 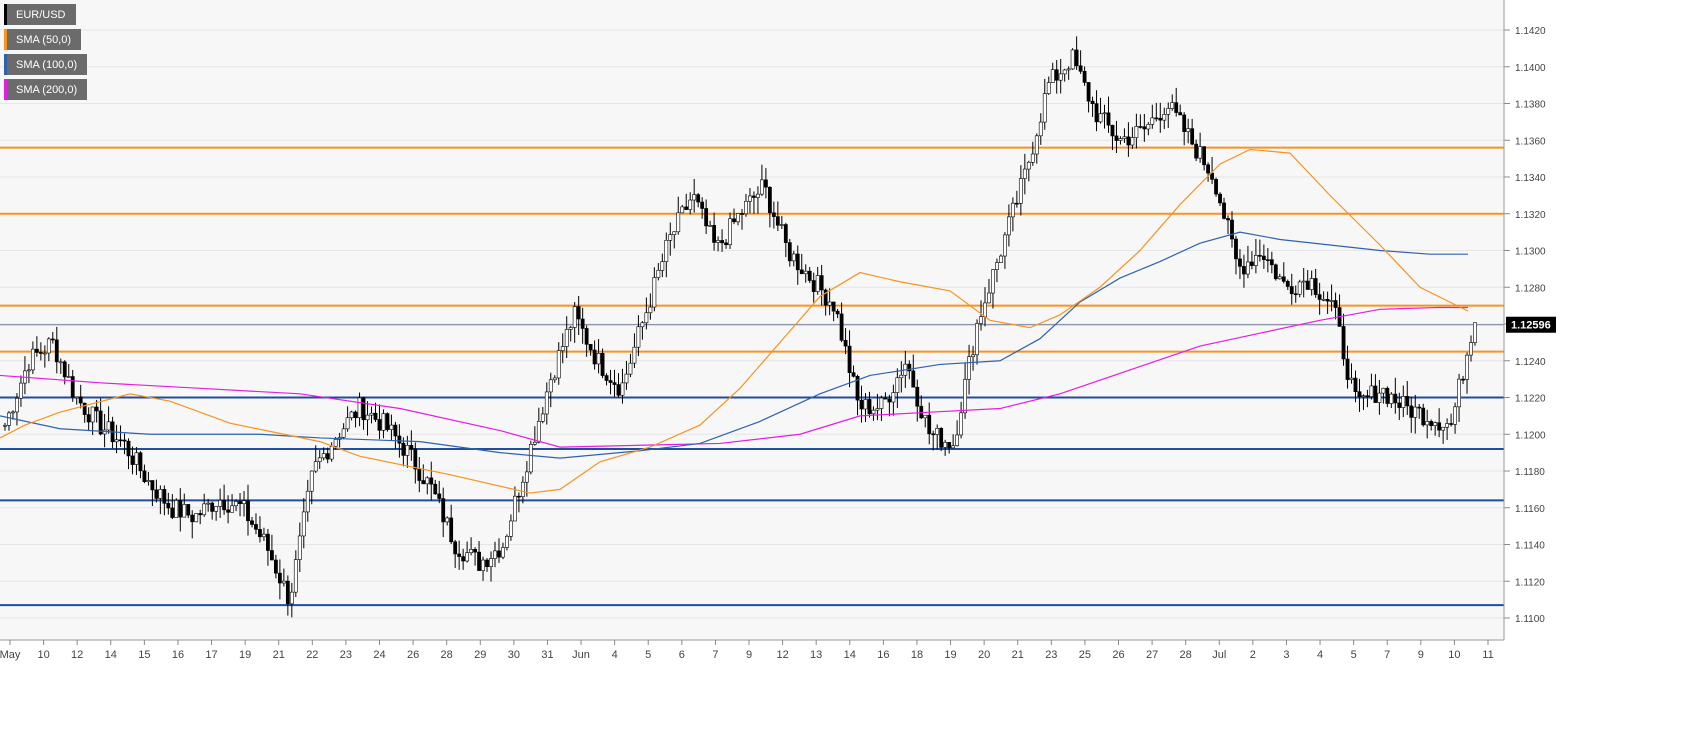 I want to click on legend-item-sma100: SMA (100,0), so click(x=46, y=64).